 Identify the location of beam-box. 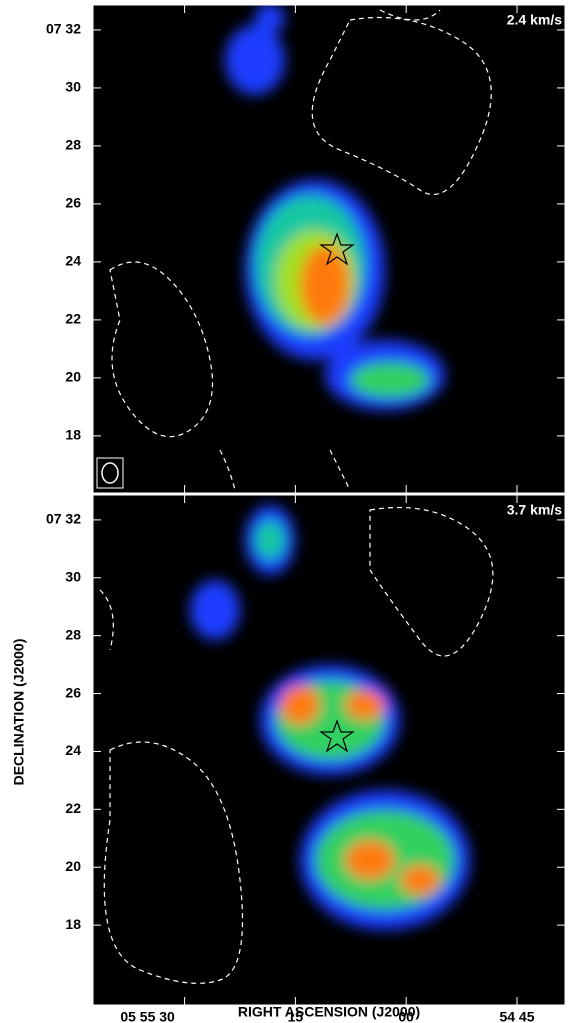
(110, 473).